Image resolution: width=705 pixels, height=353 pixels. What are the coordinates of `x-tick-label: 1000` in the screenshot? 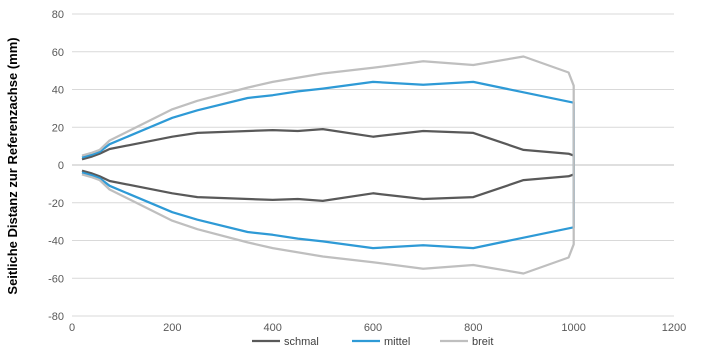 It's located at (573, 328).